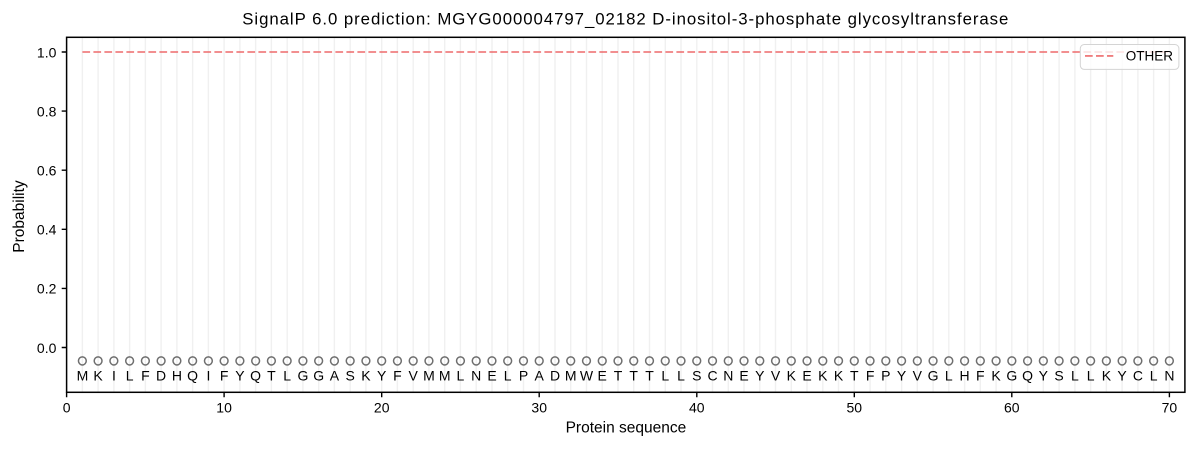 The width and height of the screenshot is (1200, 450). Describe the element at coordinates (19, 216) in the screenshot. I see `svg-text: Probability` at that location.